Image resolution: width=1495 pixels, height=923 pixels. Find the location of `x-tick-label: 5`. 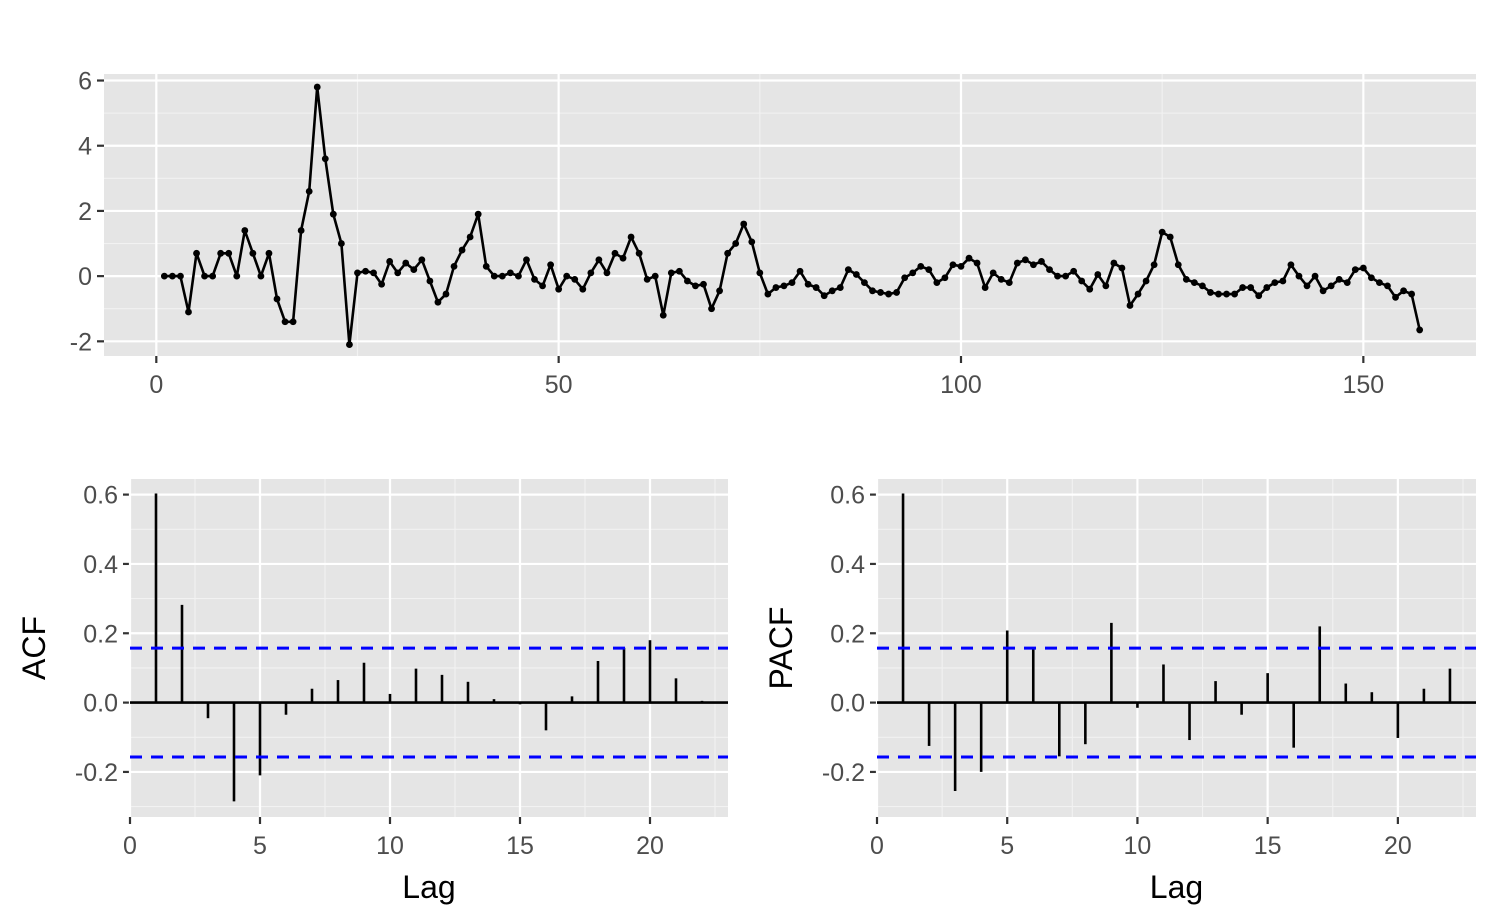

x-tick-label: 5 is located at coordinates (260, 846).